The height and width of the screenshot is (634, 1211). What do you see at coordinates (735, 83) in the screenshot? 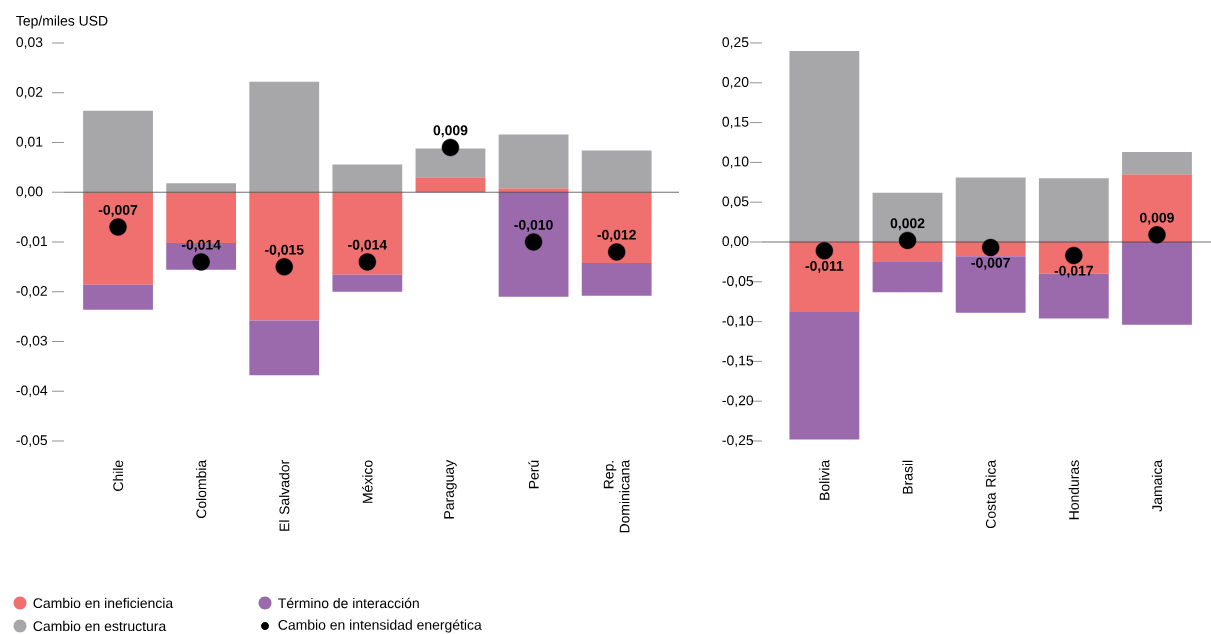
I see `y-tick-label: 0,20` at bounding box center [735, 83].